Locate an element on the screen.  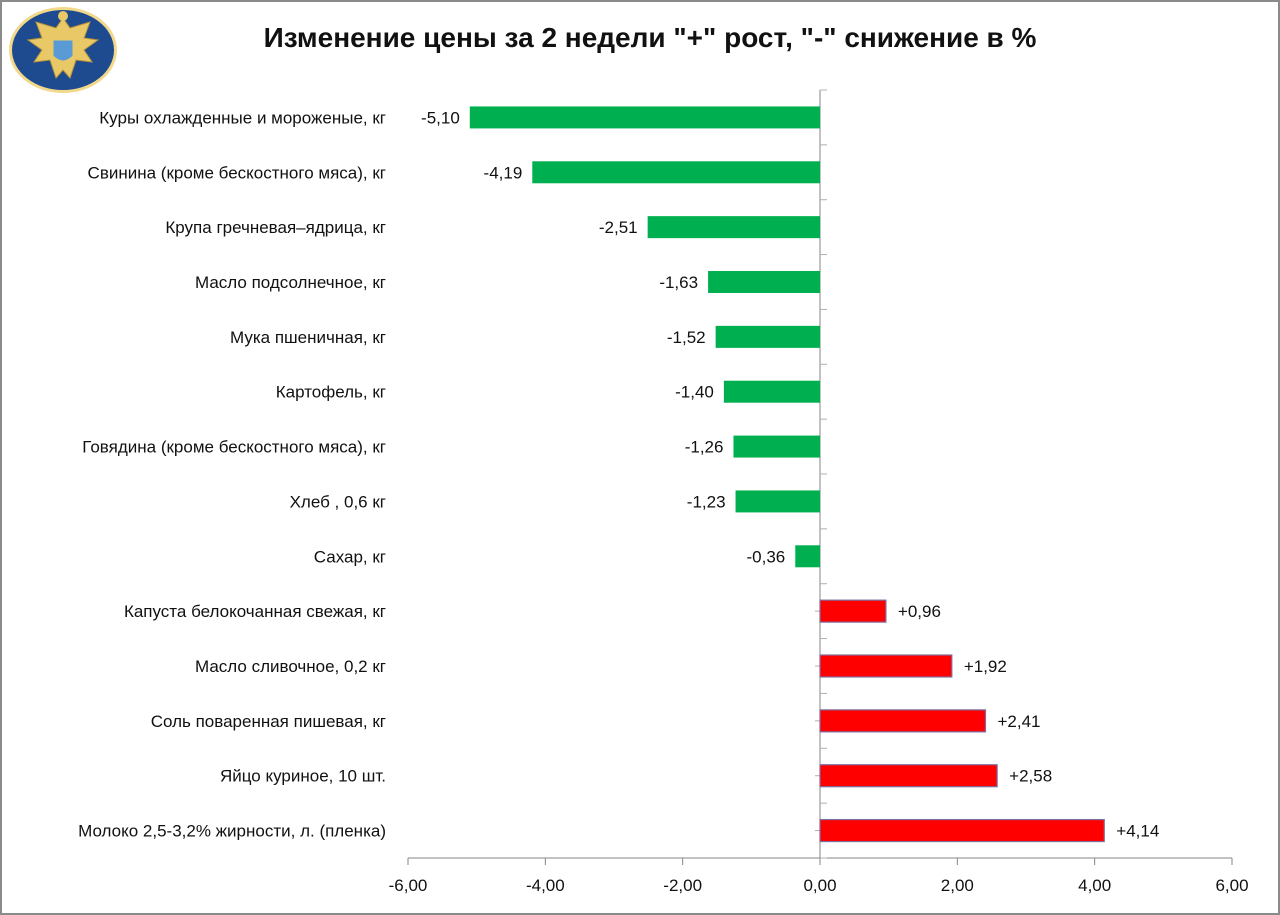
data-label: -1,40 is located at coordinates (694, 392).